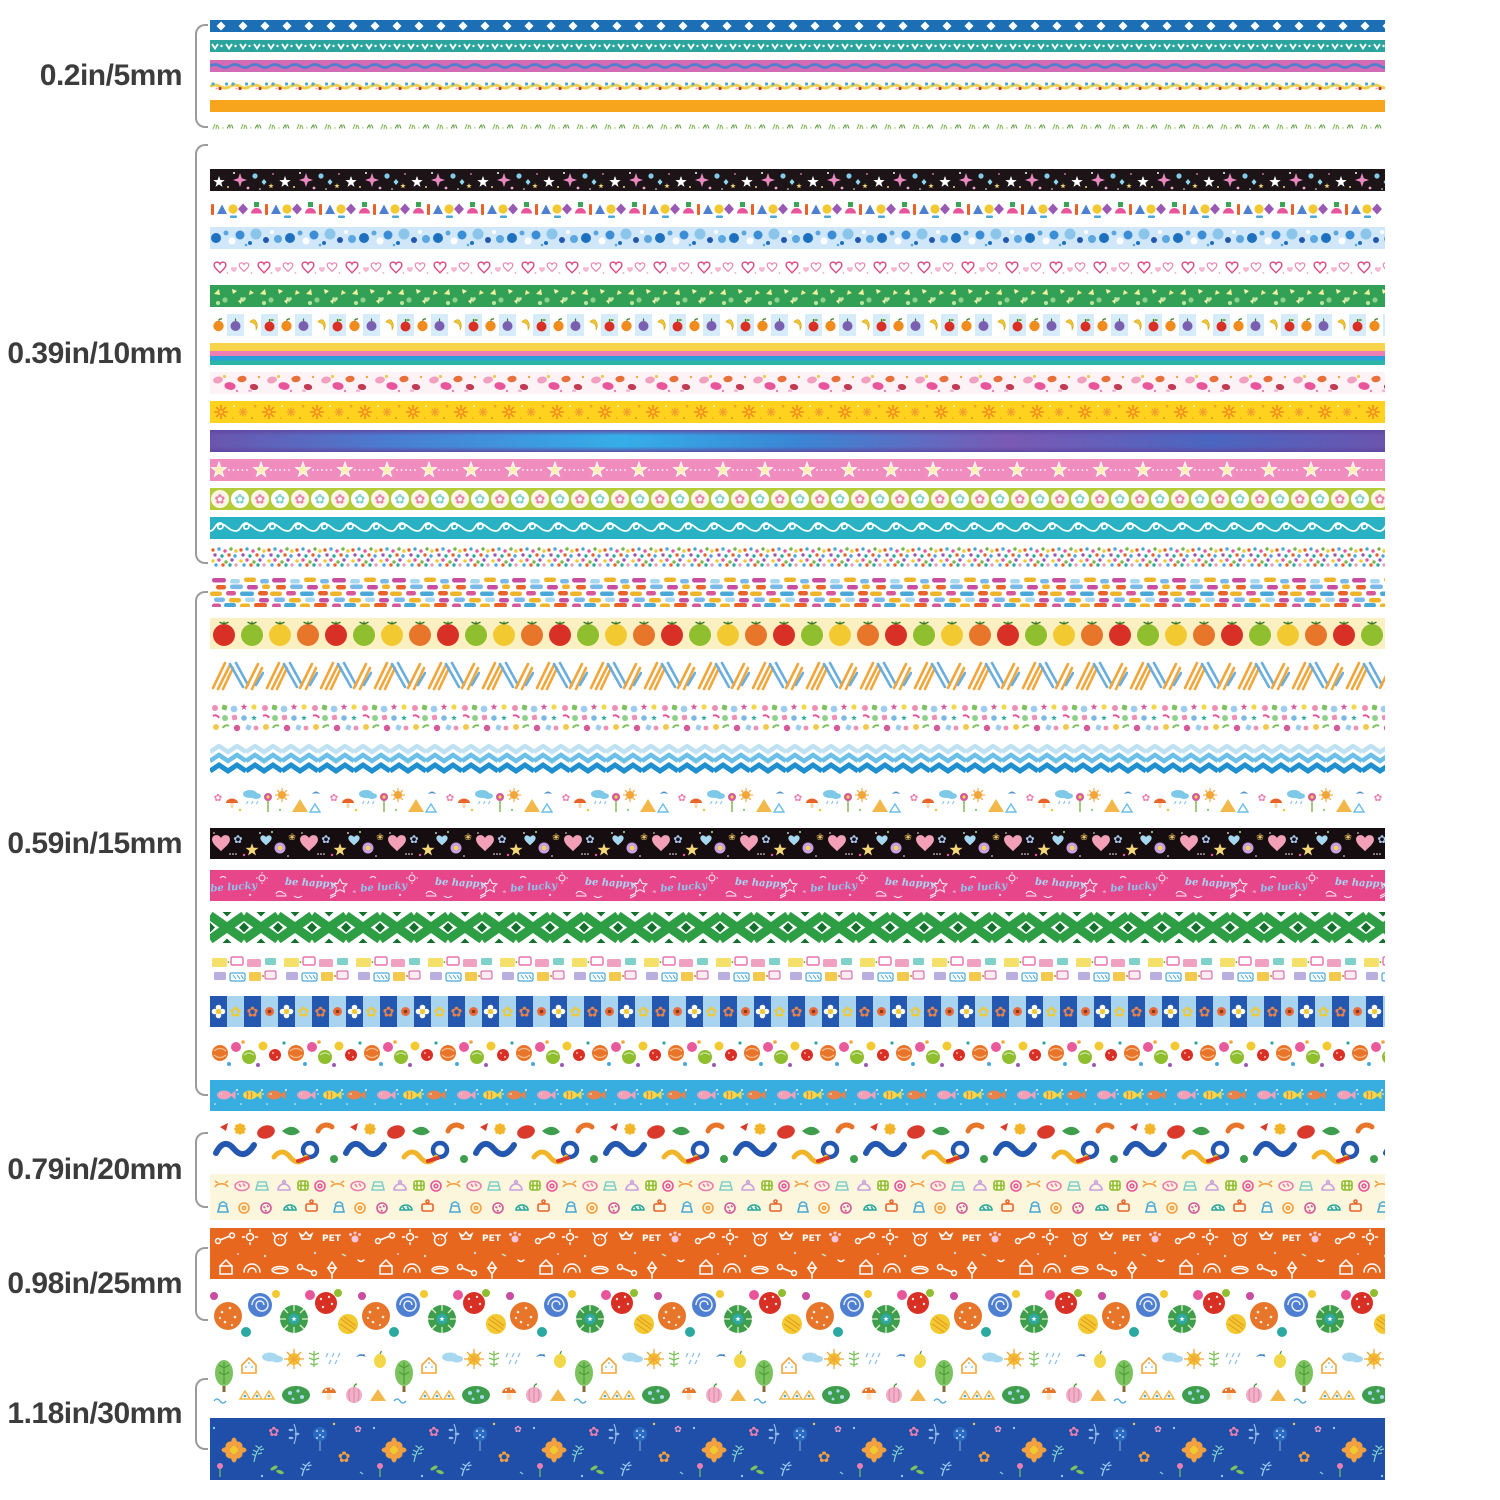  What do you see at coordinates (797, 1253) in the screenshot?
I see `tape-strip-orange-pet-doodles: PET` at bounding box center [797, 1253].